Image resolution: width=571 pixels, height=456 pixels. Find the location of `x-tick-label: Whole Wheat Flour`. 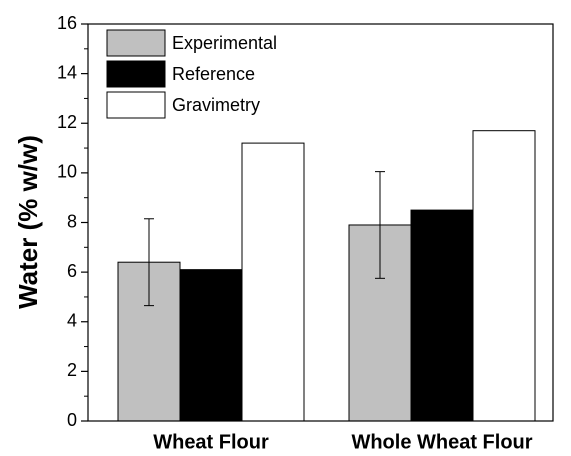

x-tick-label: Whole Wheat Flour is located at coordinates (441, 442).